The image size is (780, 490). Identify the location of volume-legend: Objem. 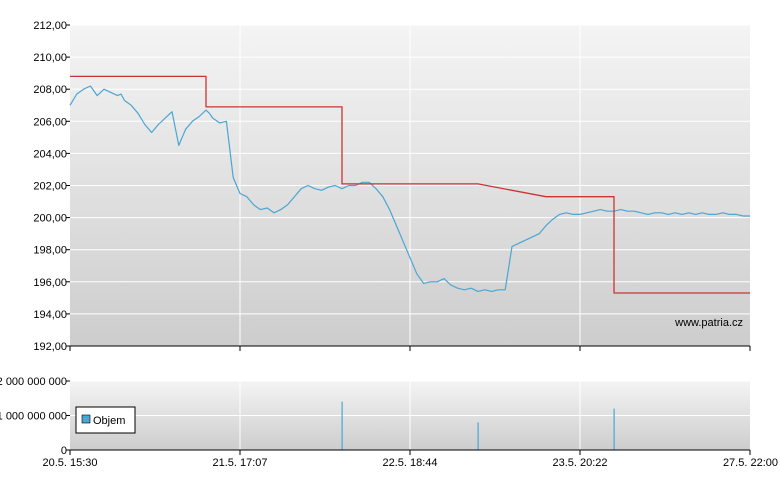
(105, 420).